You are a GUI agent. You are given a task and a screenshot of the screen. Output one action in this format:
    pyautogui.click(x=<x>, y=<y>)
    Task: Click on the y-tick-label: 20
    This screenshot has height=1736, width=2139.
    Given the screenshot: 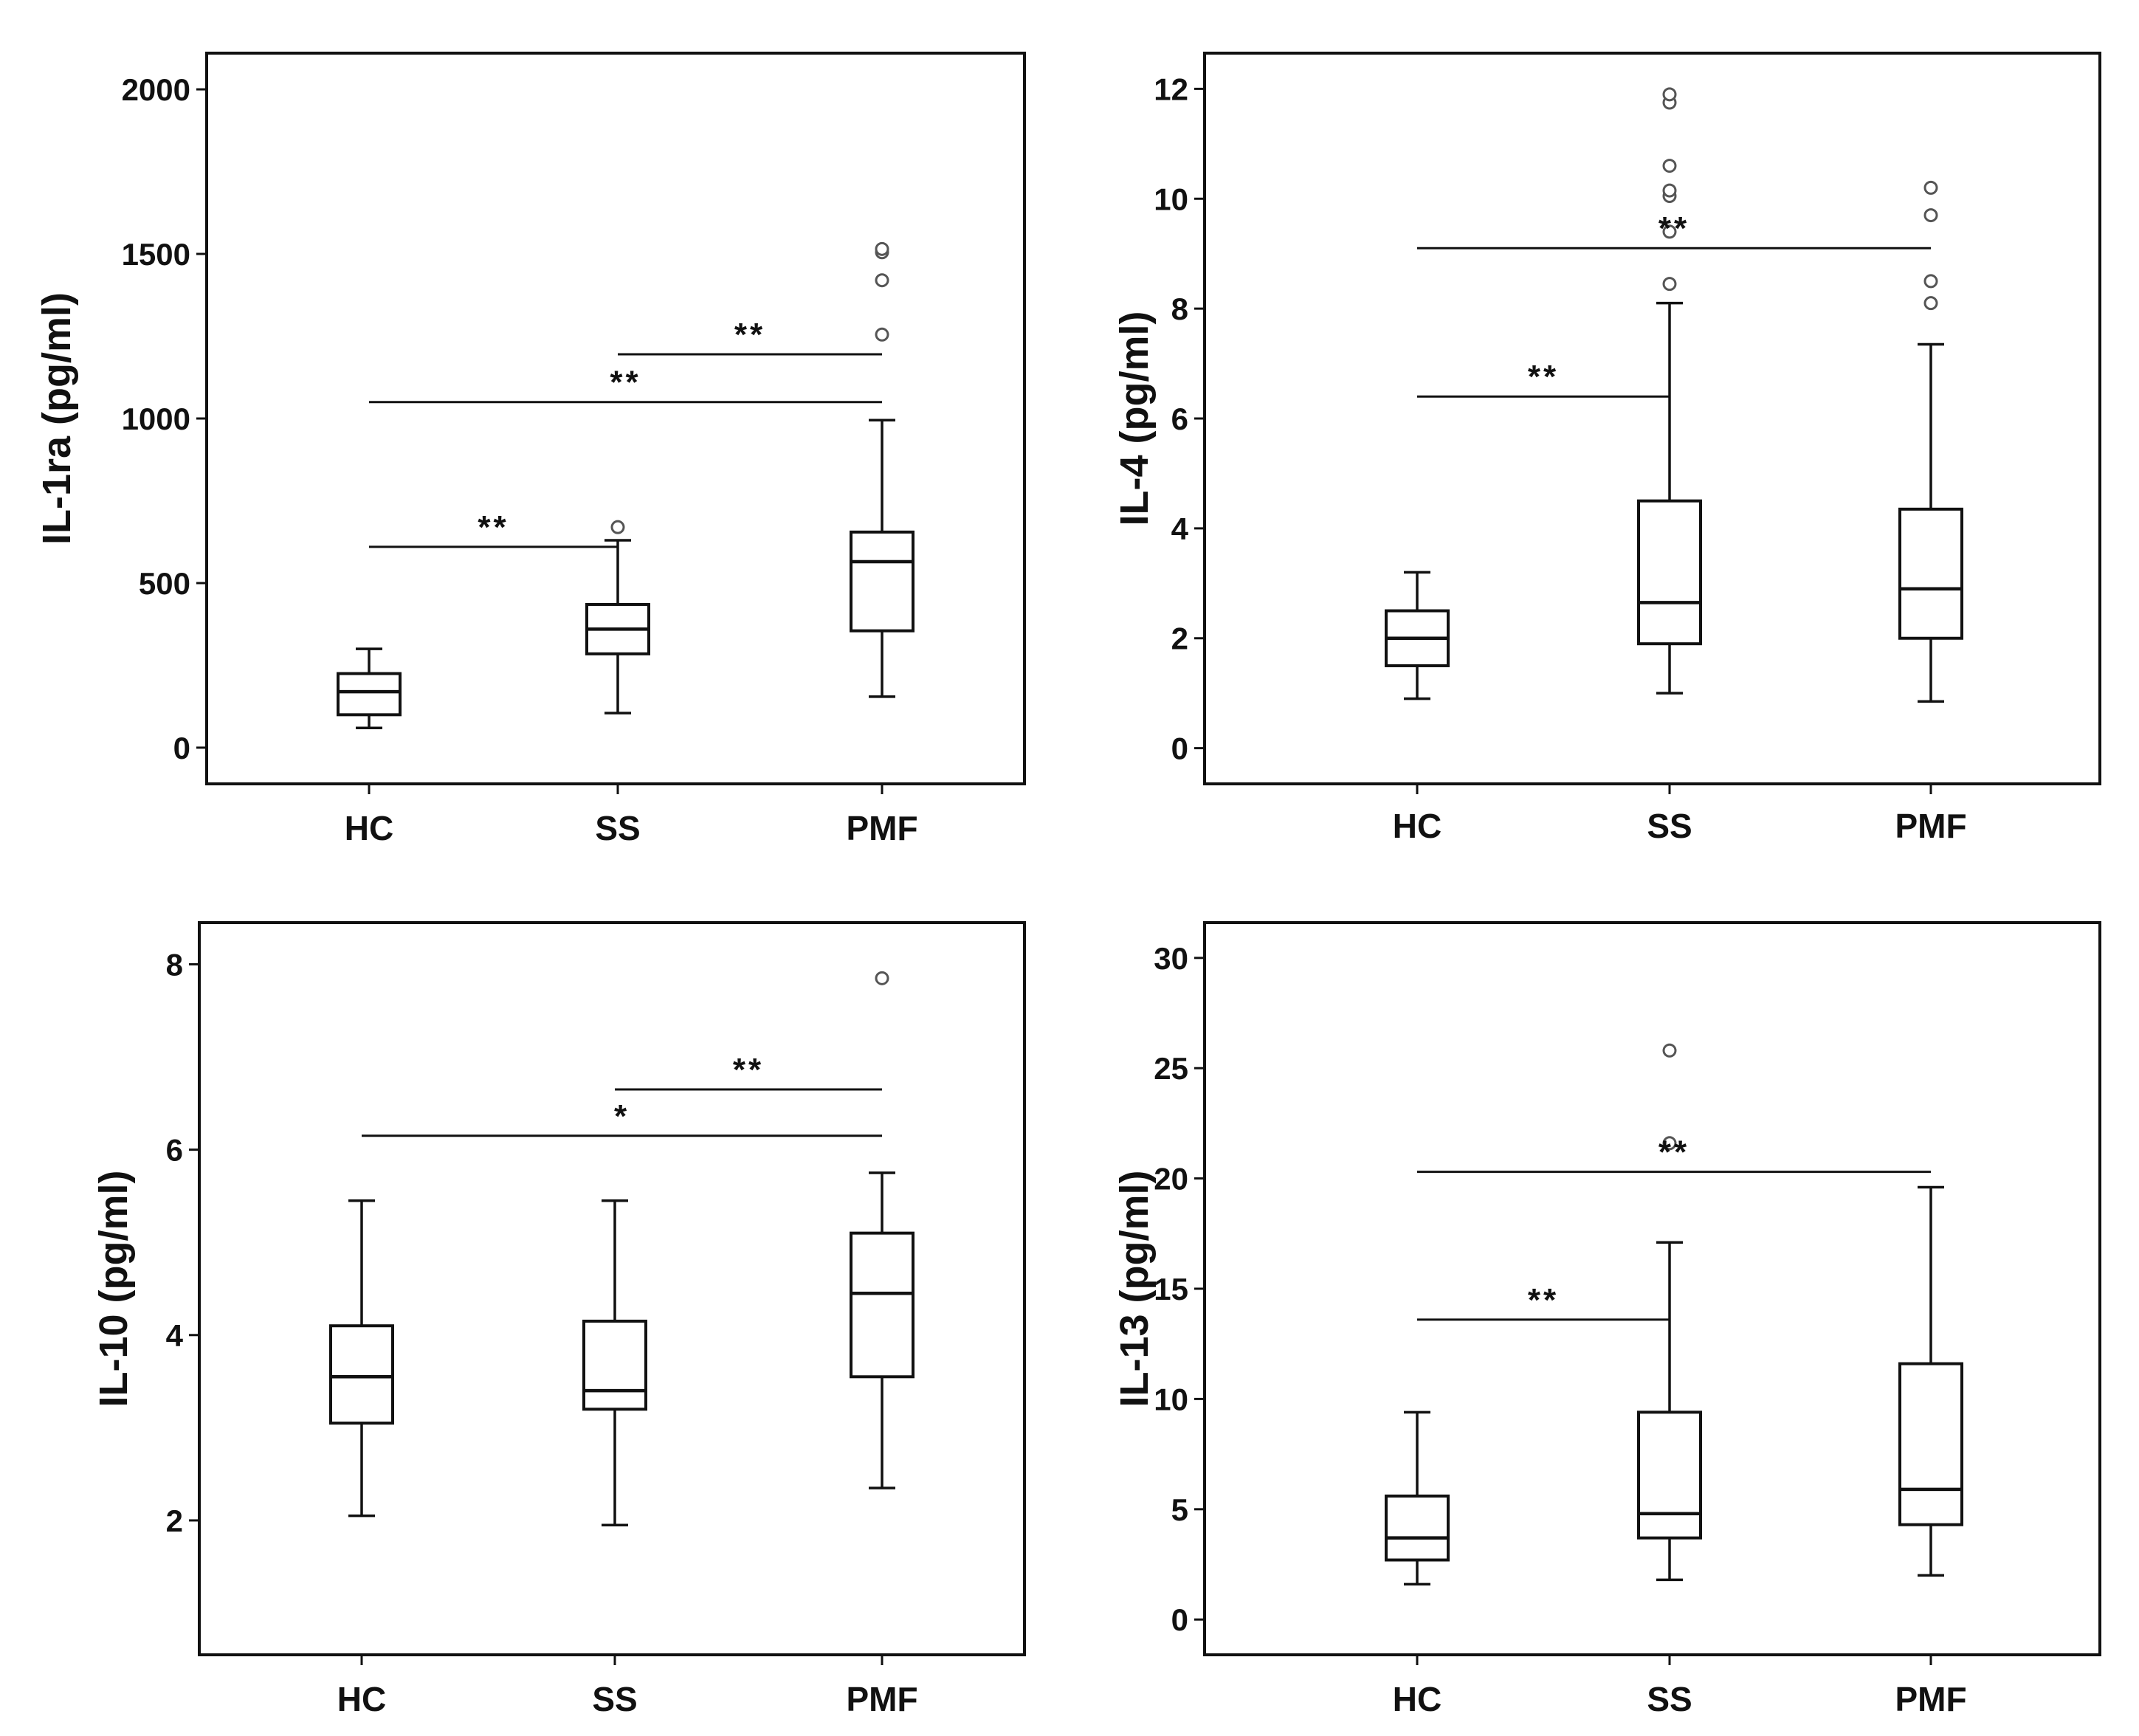 What is the action you would take?
    pyautogui.click(x=1171, y=1179)
    